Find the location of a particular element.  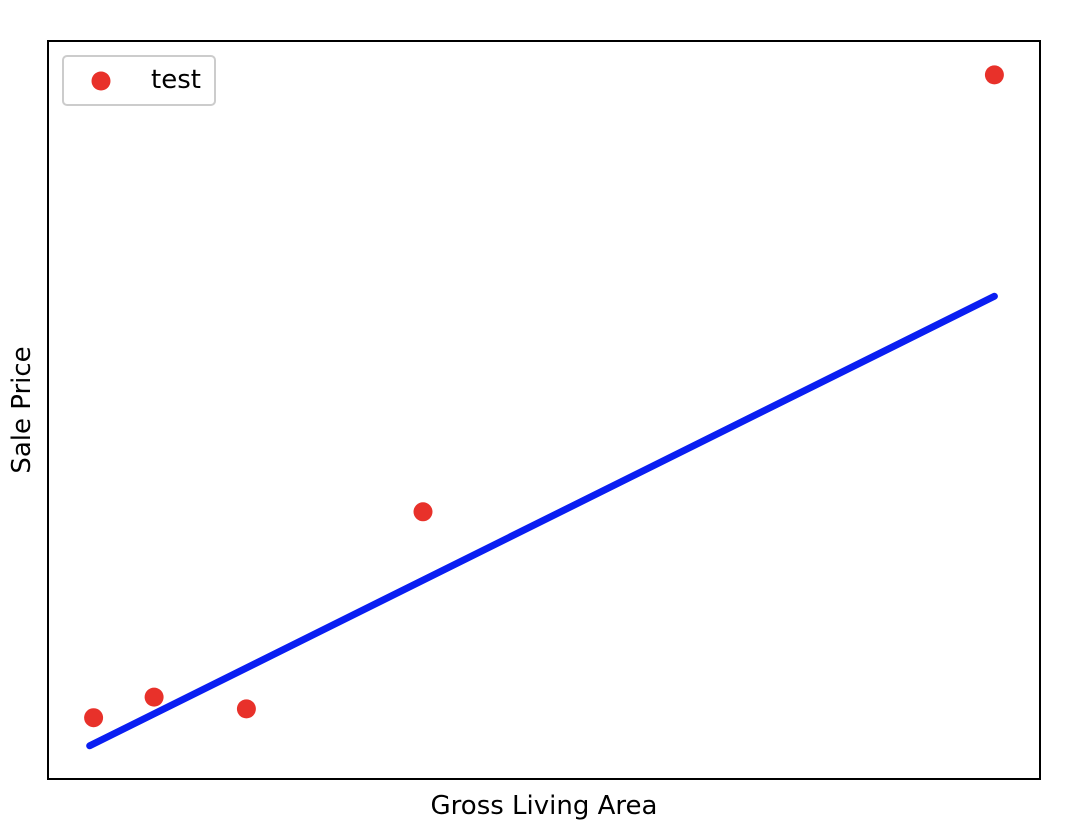

legend: test is located at coordinates (139, 80).